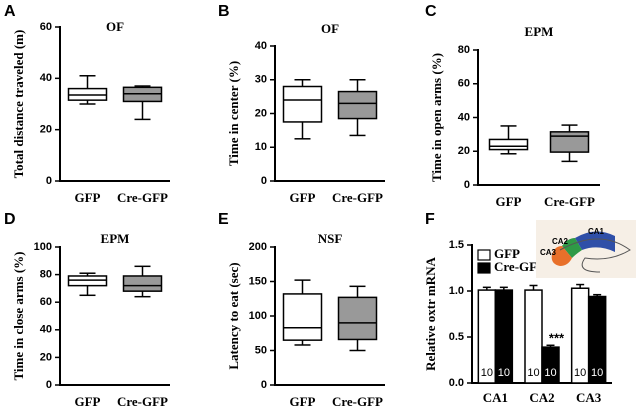  What do you see at coordinates (595, 241) in the screenshot?
I see `inset-ca1` at bounding box center [595, 241].